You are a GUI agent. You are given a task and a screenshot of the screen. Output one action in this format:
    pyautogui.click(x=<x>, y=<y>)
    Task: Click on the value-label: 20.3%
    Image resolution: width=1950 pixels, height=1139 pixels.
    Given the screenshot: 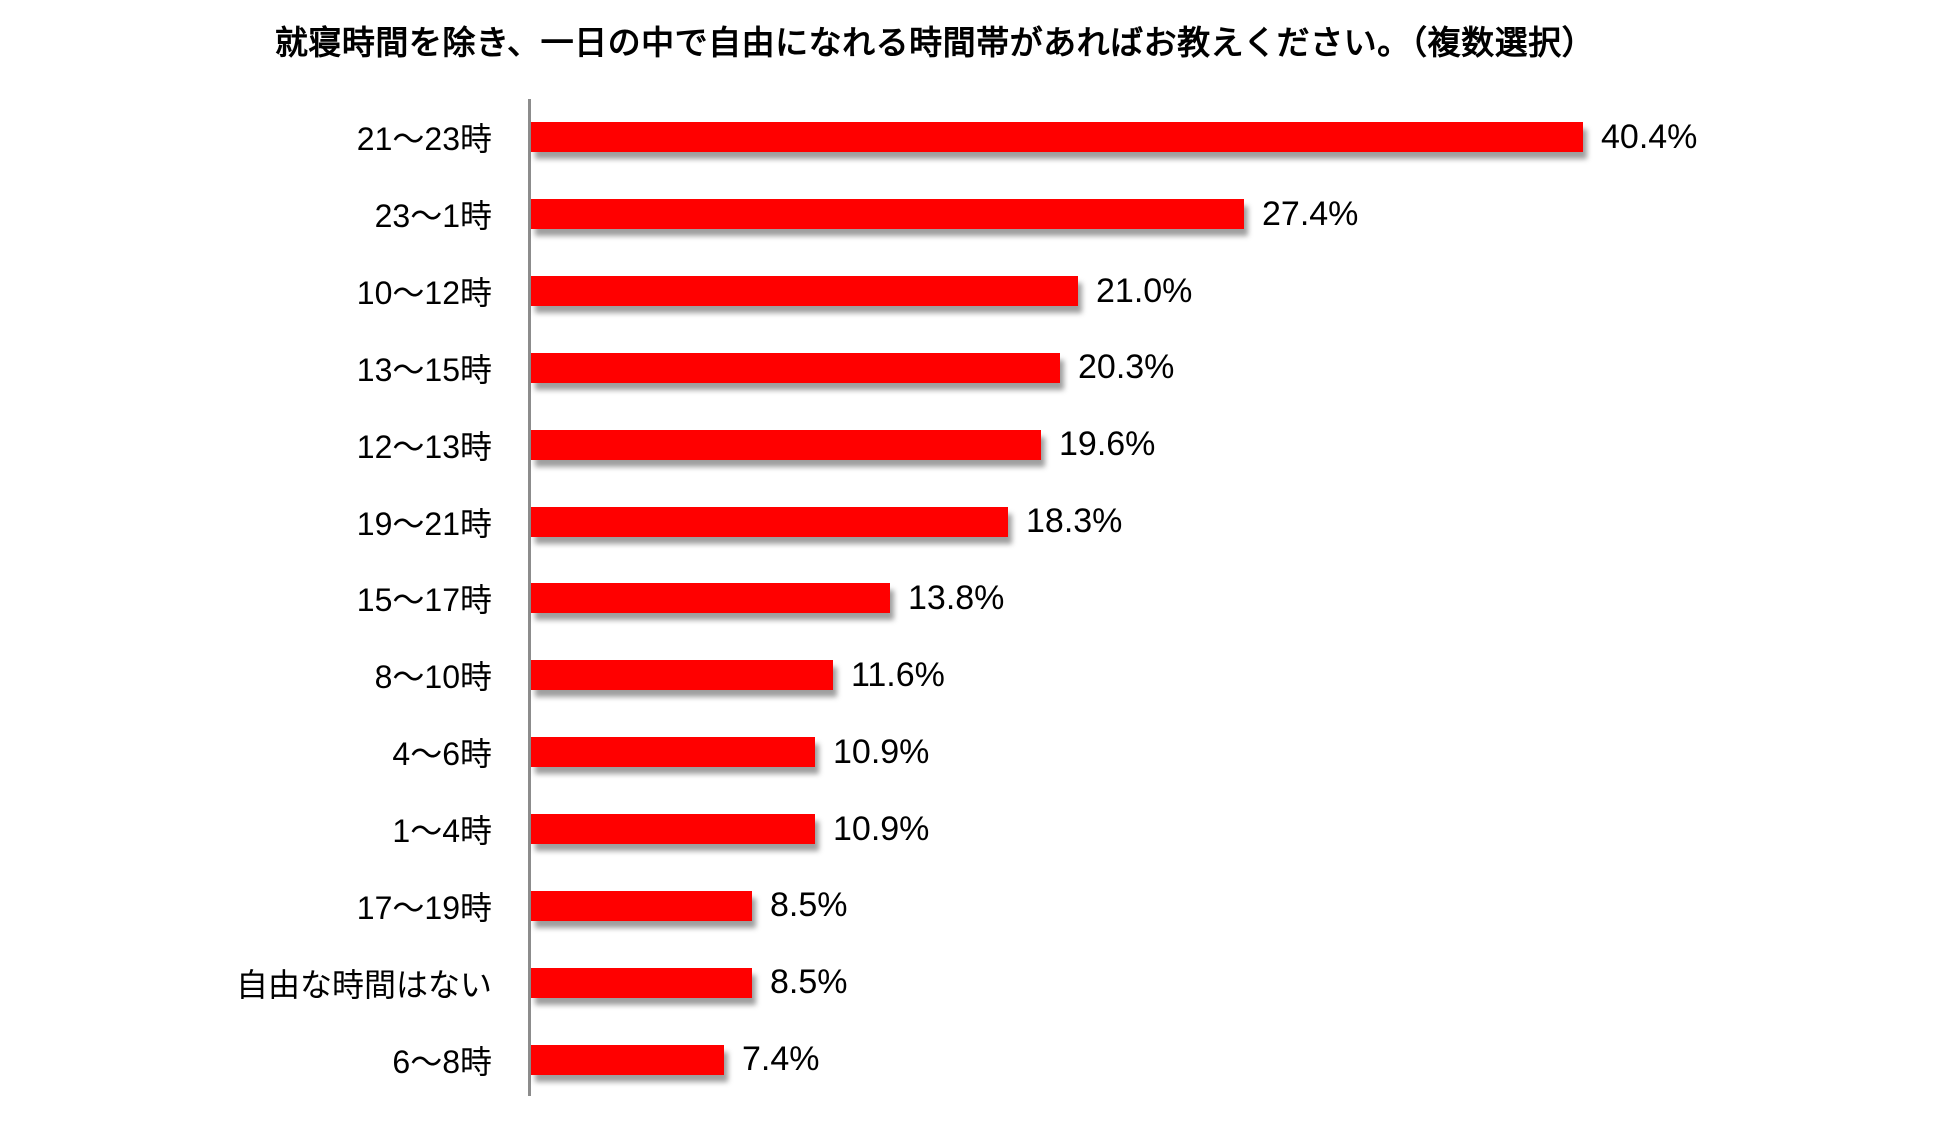 What is the action you would take?
    pyautogui.click(x=1126, y=367)
    